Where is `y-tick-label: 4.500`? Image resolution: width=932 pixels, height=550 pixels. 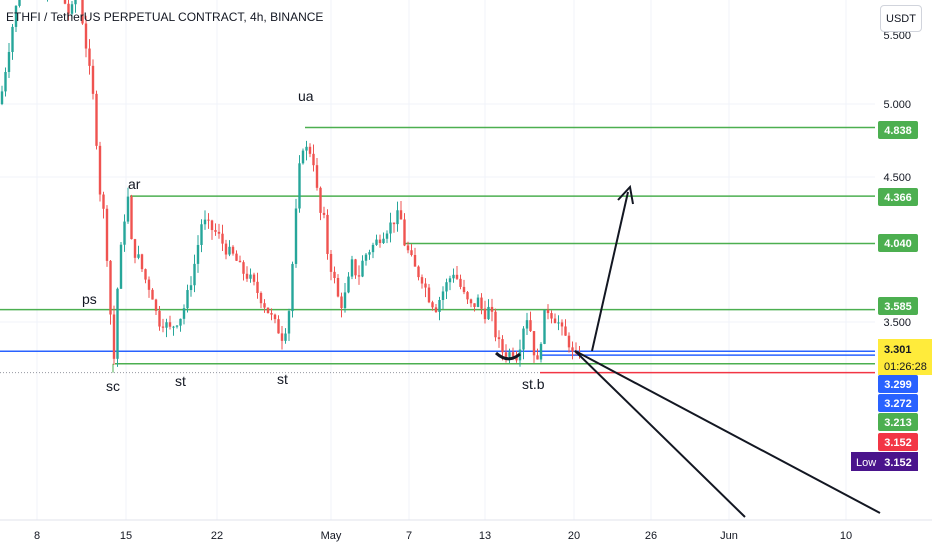
y-tick-label: 4.500 is located at coordinates (897, 178).